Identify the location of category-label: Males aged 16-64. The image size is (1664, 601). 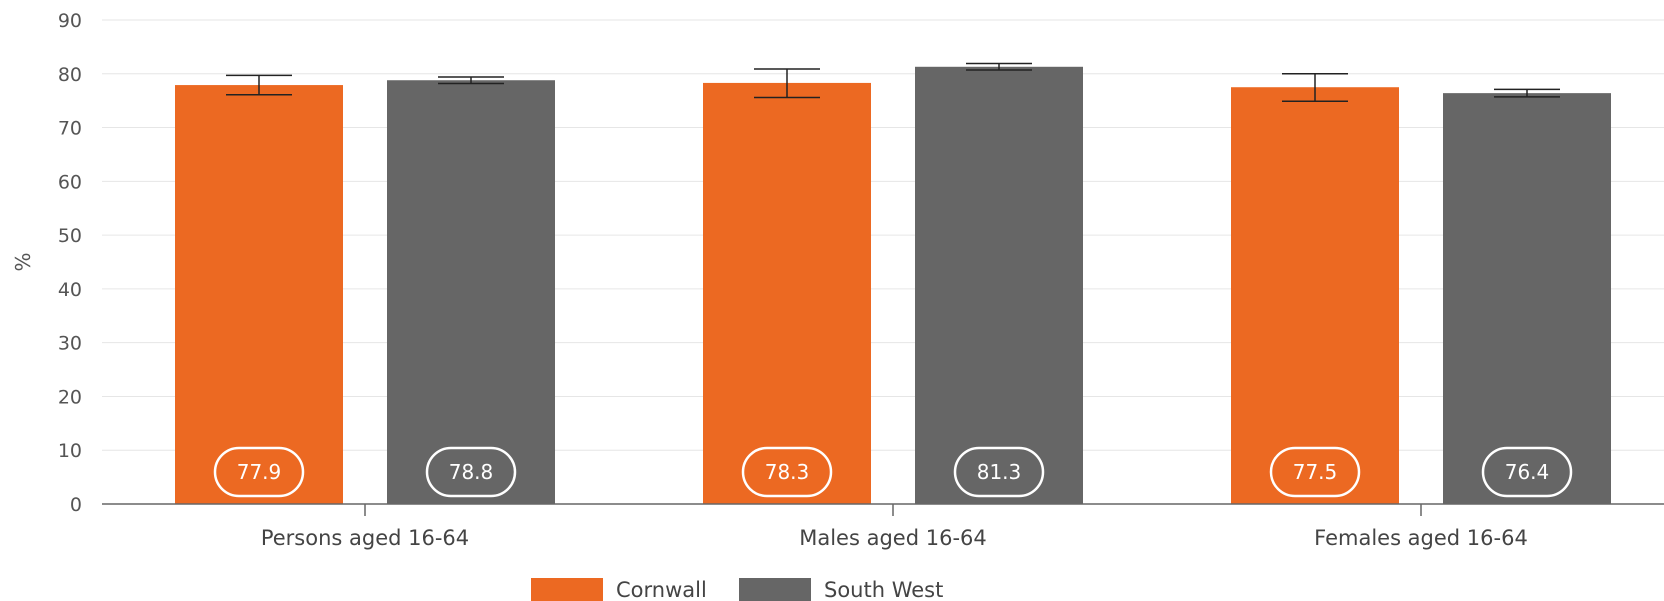
(893, 538).